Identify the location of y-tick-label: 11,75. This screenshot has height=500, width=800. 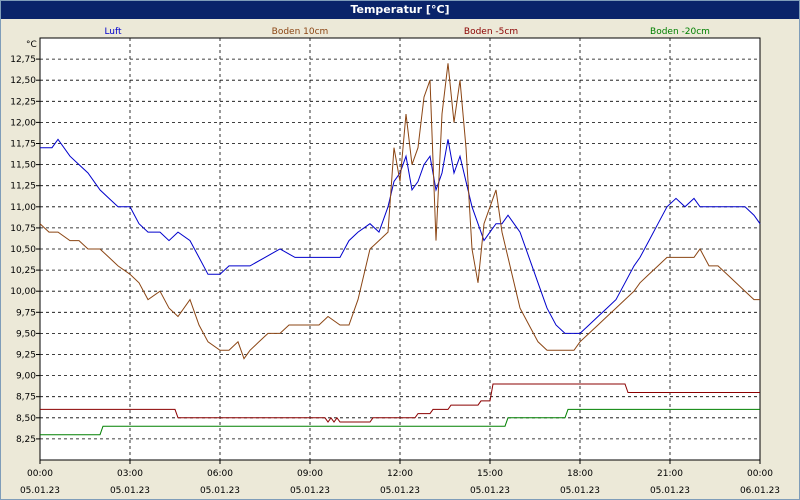
(23, 145).